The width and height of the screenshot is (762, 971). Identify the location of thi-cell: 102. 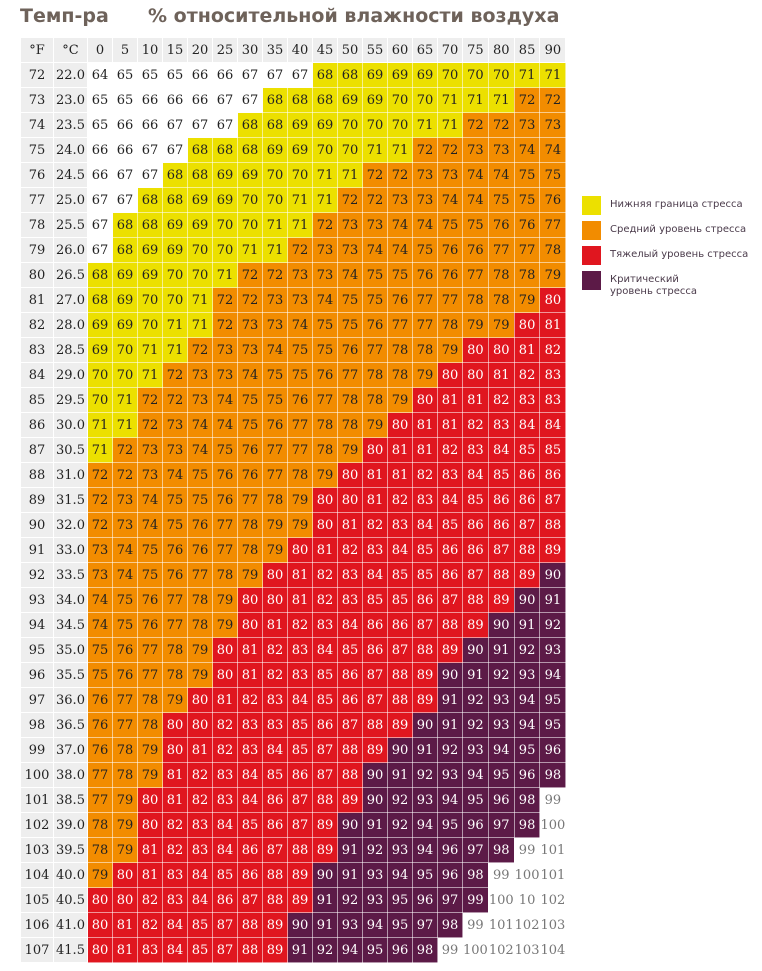
(501, 950).